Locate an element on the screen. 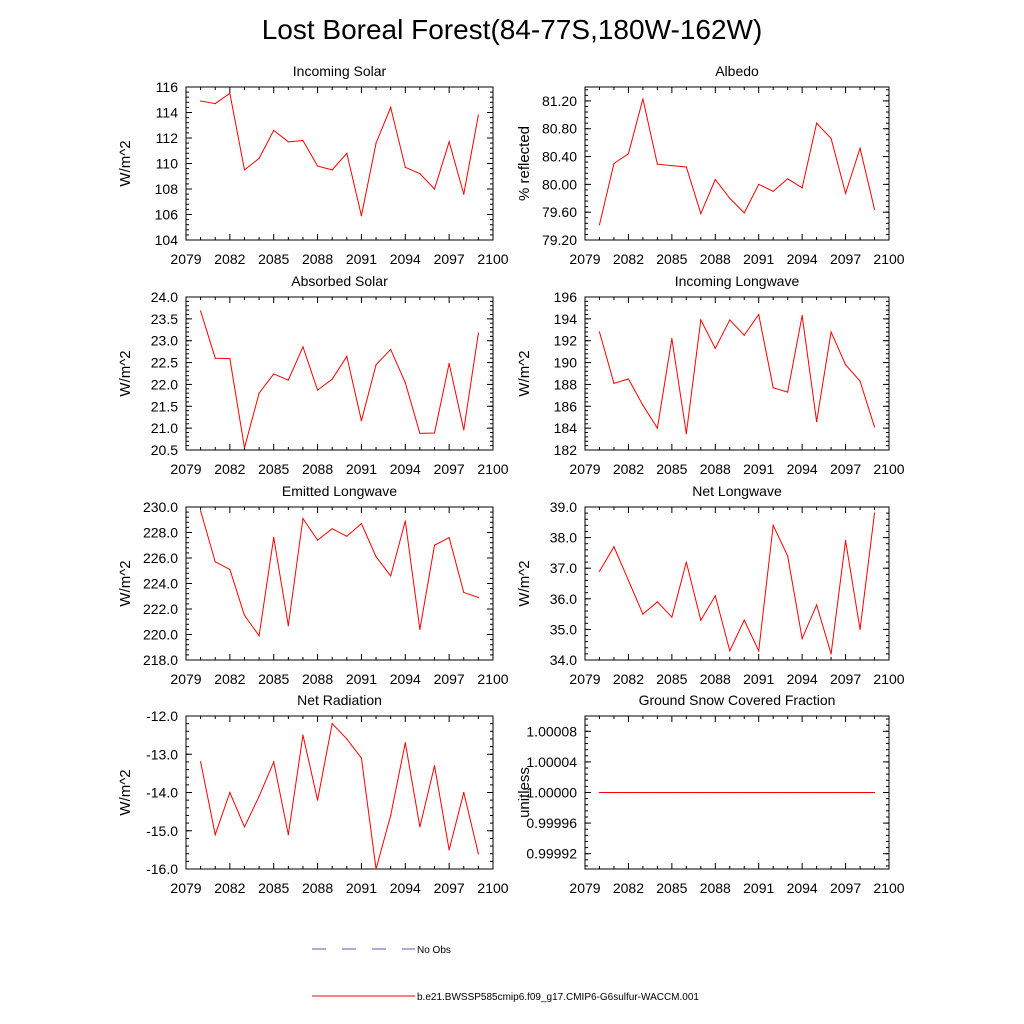 The height and width of the screenshot is (1024, 1024). y-axis-label: W/m^2 is located at coordinates (125, 373).